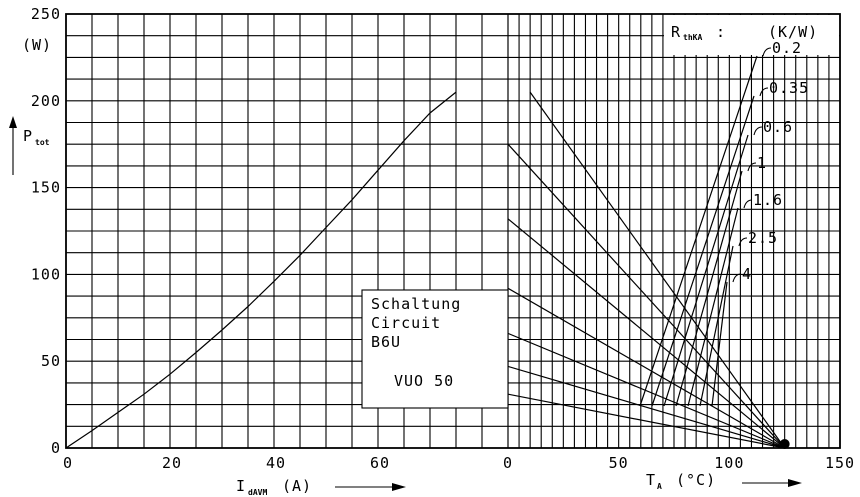 Image resolution: width=860 pixels, height=497 pixels. Describe the element at coordinates (435, 349) in the screenshot. I see `circuit-label-box` at that location.